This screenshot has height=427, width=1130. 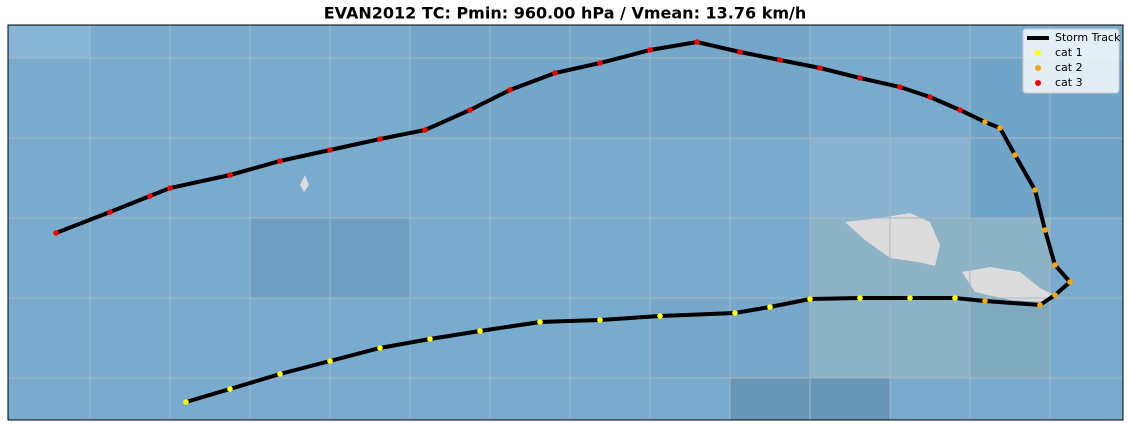 What do you see at coordinates (1069, 67) in the screenshot?
I see `legend-label: cat 2` at bounding box center [1069, 67].